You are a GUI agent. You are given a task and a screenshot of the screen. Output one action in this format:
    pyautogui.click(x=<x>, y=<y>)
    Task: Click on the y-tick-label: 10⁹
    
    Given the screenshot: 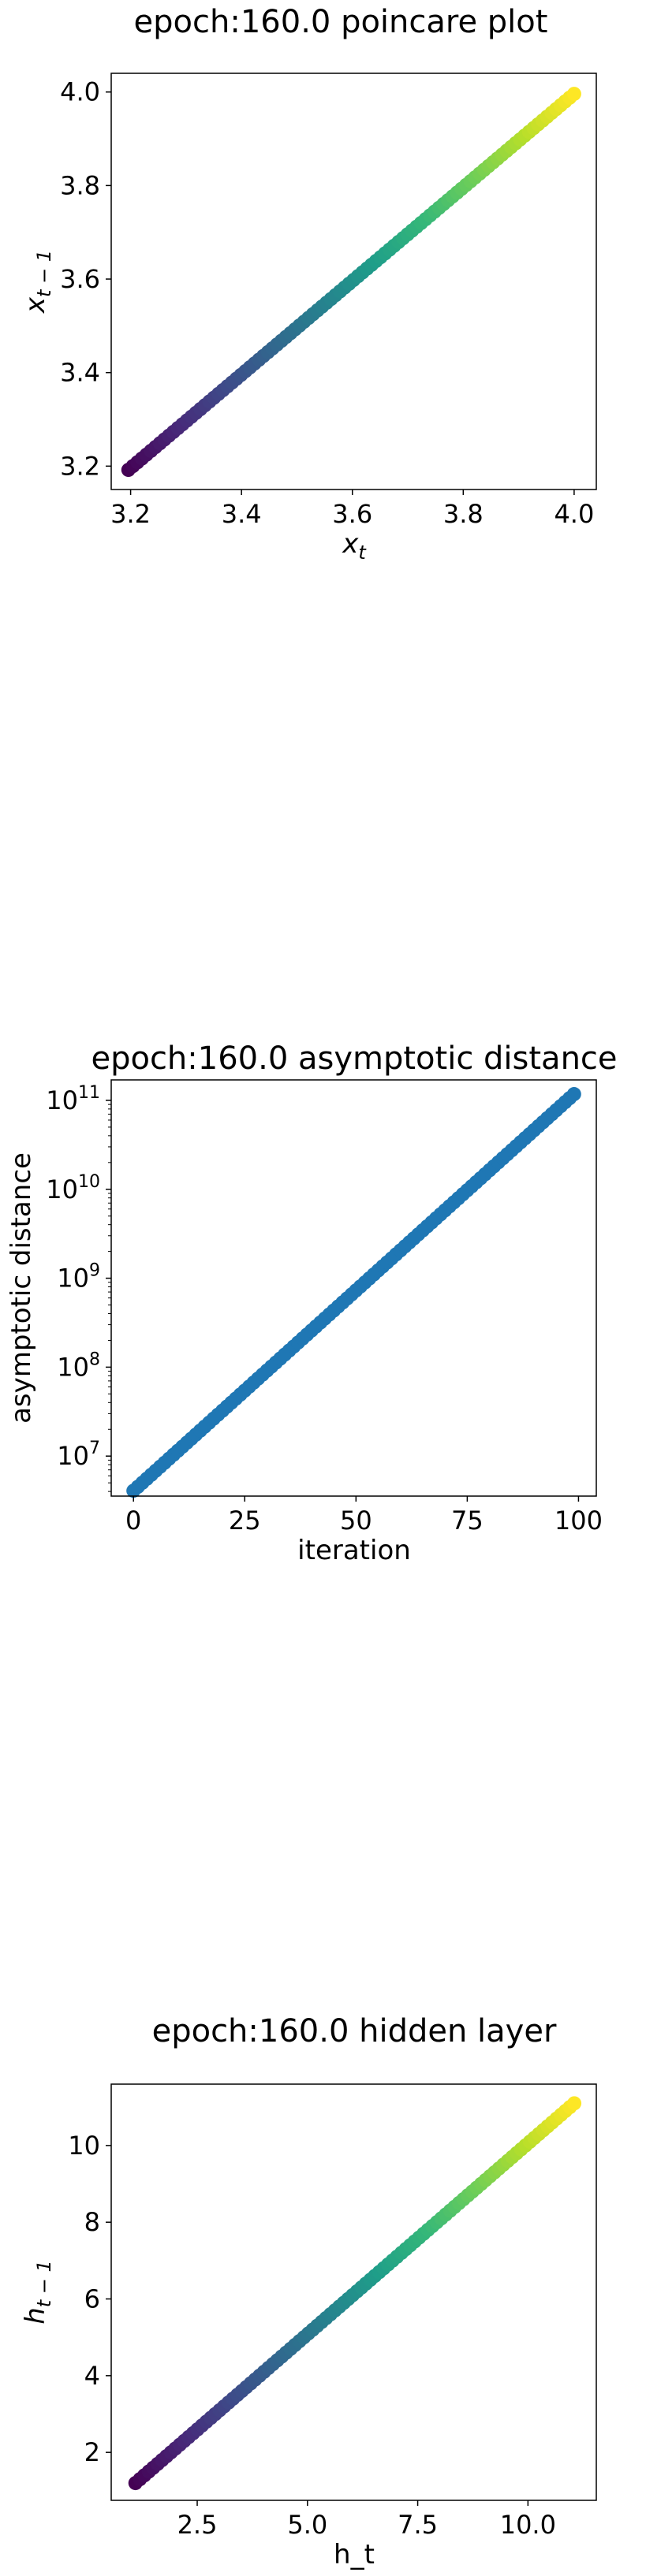 What is the action you would take?
    pyautogui.click(x=78, y=1277)
    